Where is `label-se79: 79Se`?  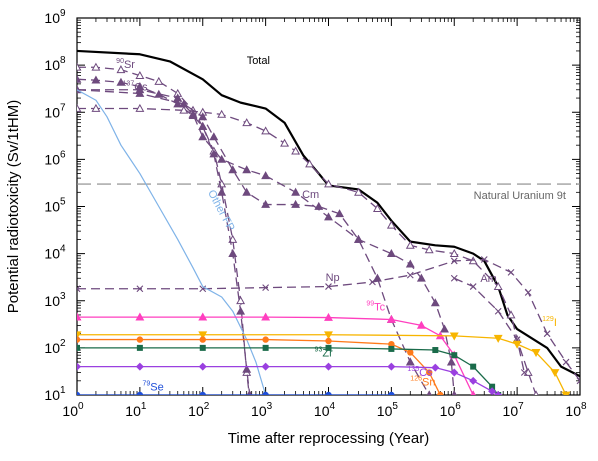
label-se79: 79Se is located at coordinates (152, 386).